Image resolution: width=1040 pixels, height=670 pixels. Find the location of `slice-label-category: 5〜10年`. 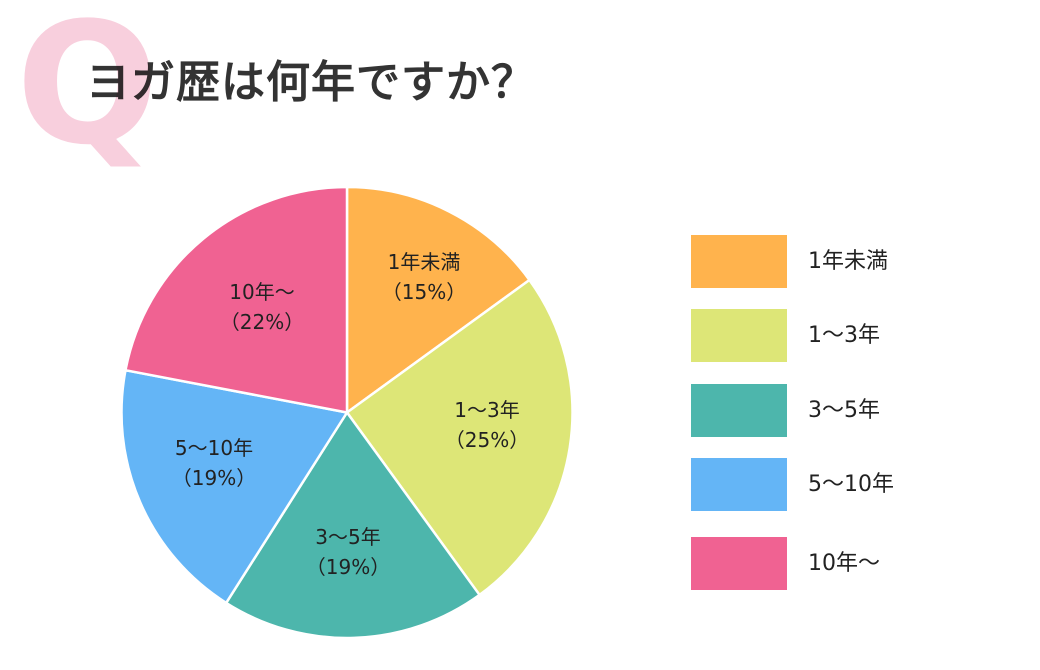

slice-label-category: 5〜10年 is located at coordinates (214, 448).